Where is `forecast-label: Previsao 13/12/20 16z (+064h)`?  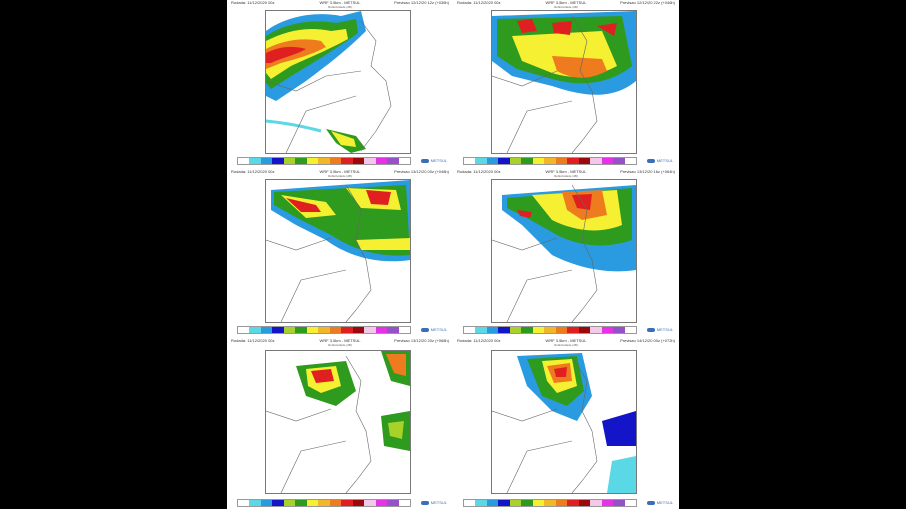
forecast-label: Previsao 13/12/20 16z (+064h) is located at coordinates (647, 171).